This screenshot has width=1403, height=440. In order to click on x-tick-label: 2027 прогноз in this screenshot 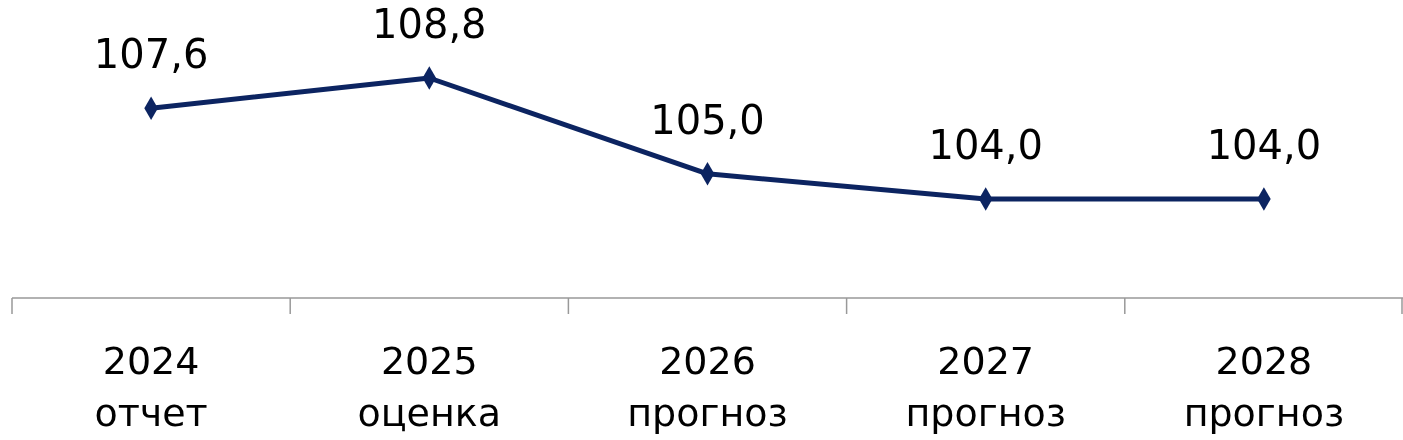, I will do `click(985, 387)`.